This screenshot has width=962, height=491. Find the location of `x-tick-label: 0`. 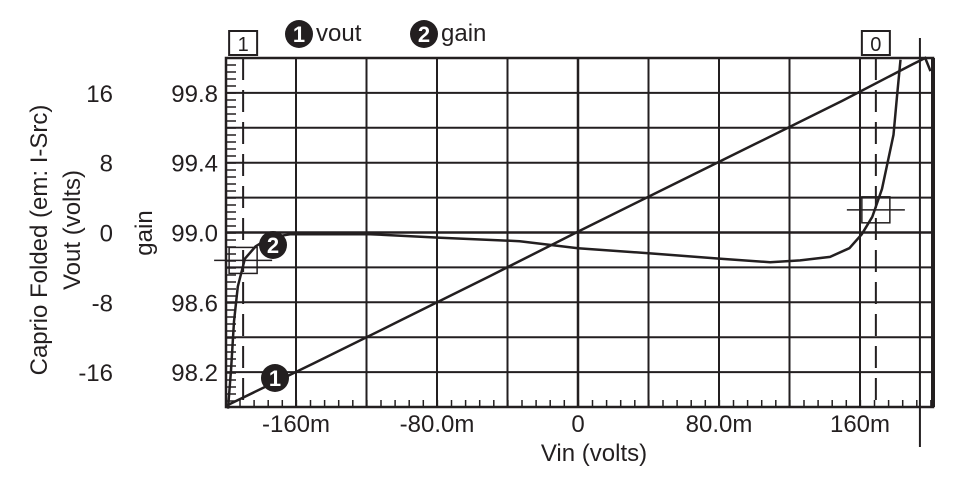

x-tick-label: 0 is located at coordinates (577, 424).